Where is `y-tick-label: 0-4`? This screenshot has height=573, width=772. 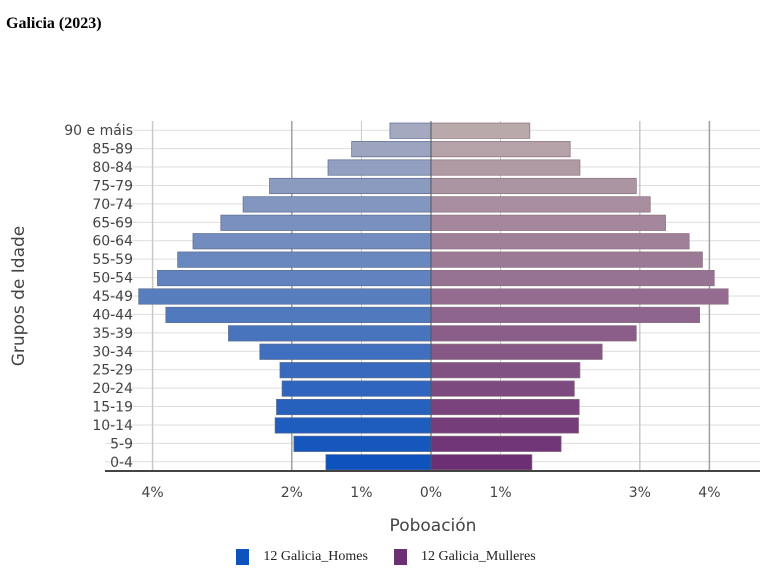
y-tick-label: 0-4 is located at coordinates (121, 463).